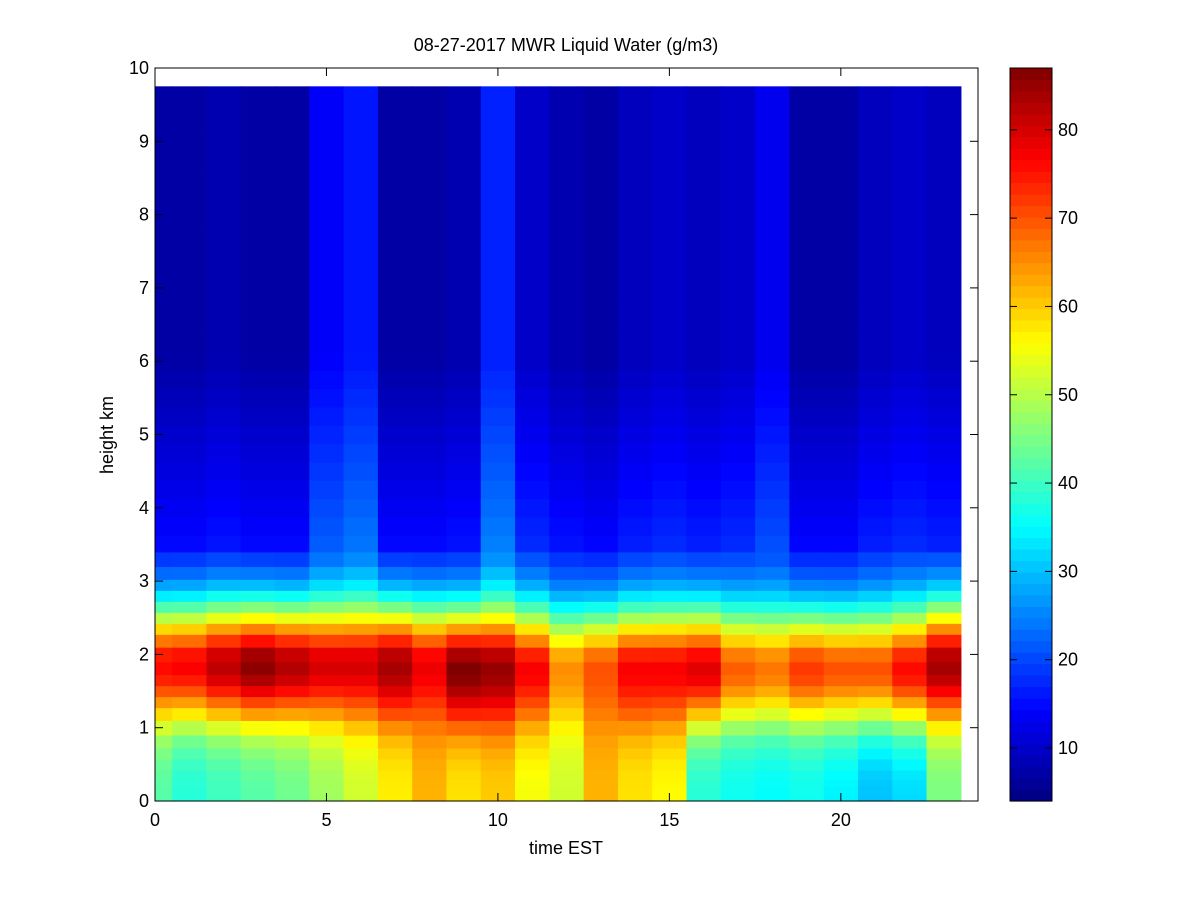 The width and height of the screenshot is (1200, 900). What do you see at coordinates (1068, 660) in the screenshot?
I see `colorbar-tick-label: 20` at bounding box center [1068, 660].